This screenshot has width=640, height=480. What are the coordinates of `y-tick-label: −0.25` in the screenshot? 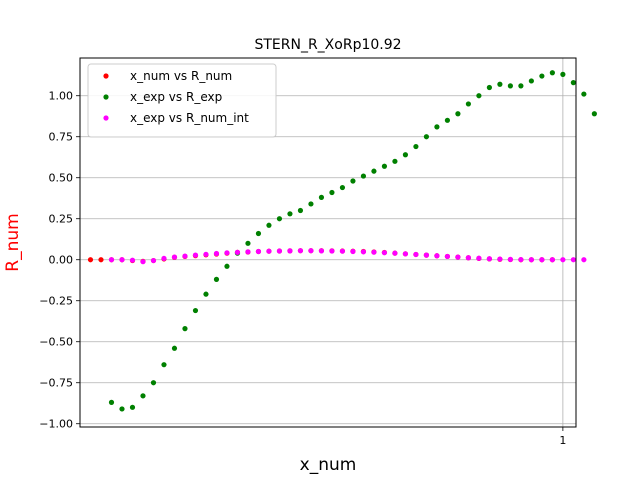 It's located at (56, 301).